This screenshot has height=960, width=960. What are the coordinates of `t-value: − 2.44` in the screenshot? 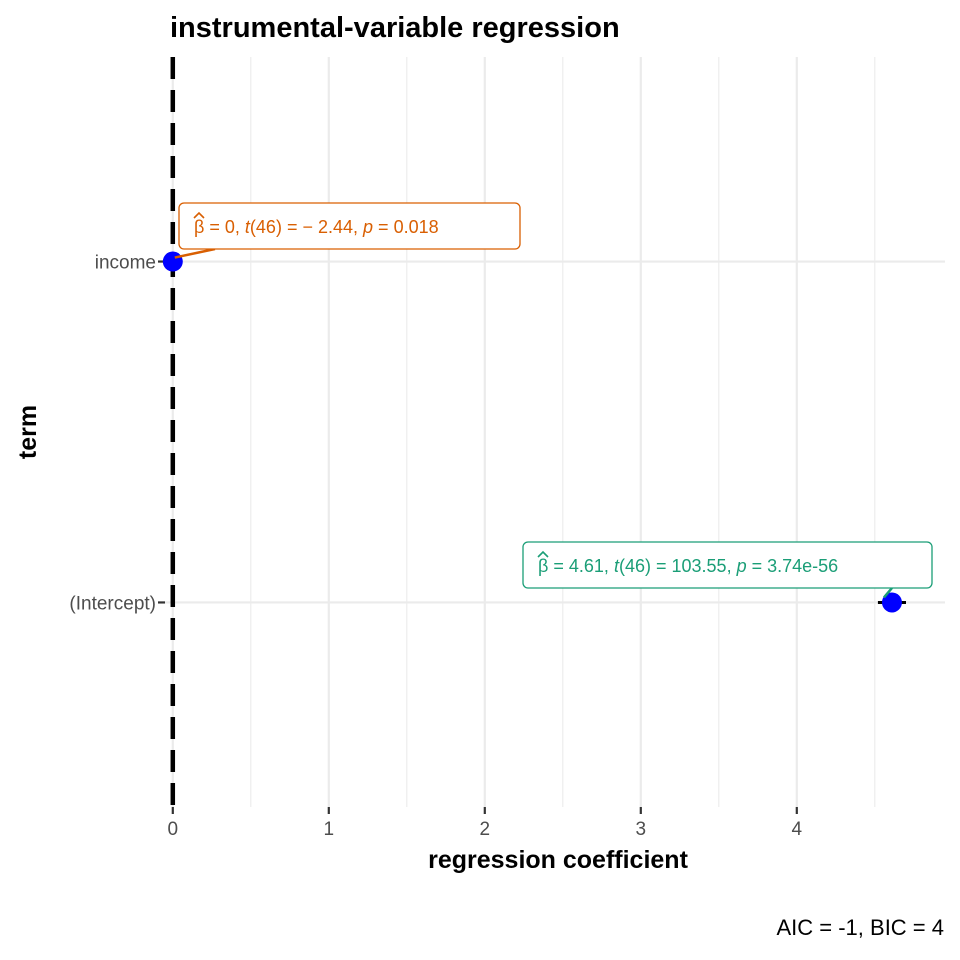 It's located at (327, 227).